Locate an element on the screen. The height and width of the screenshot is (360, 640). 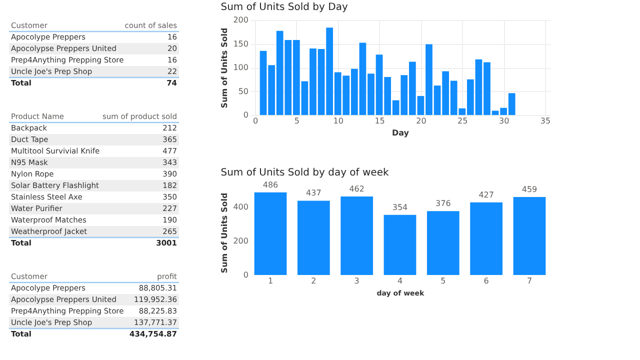
data-label: 427 is located at coordinates (486, 195).